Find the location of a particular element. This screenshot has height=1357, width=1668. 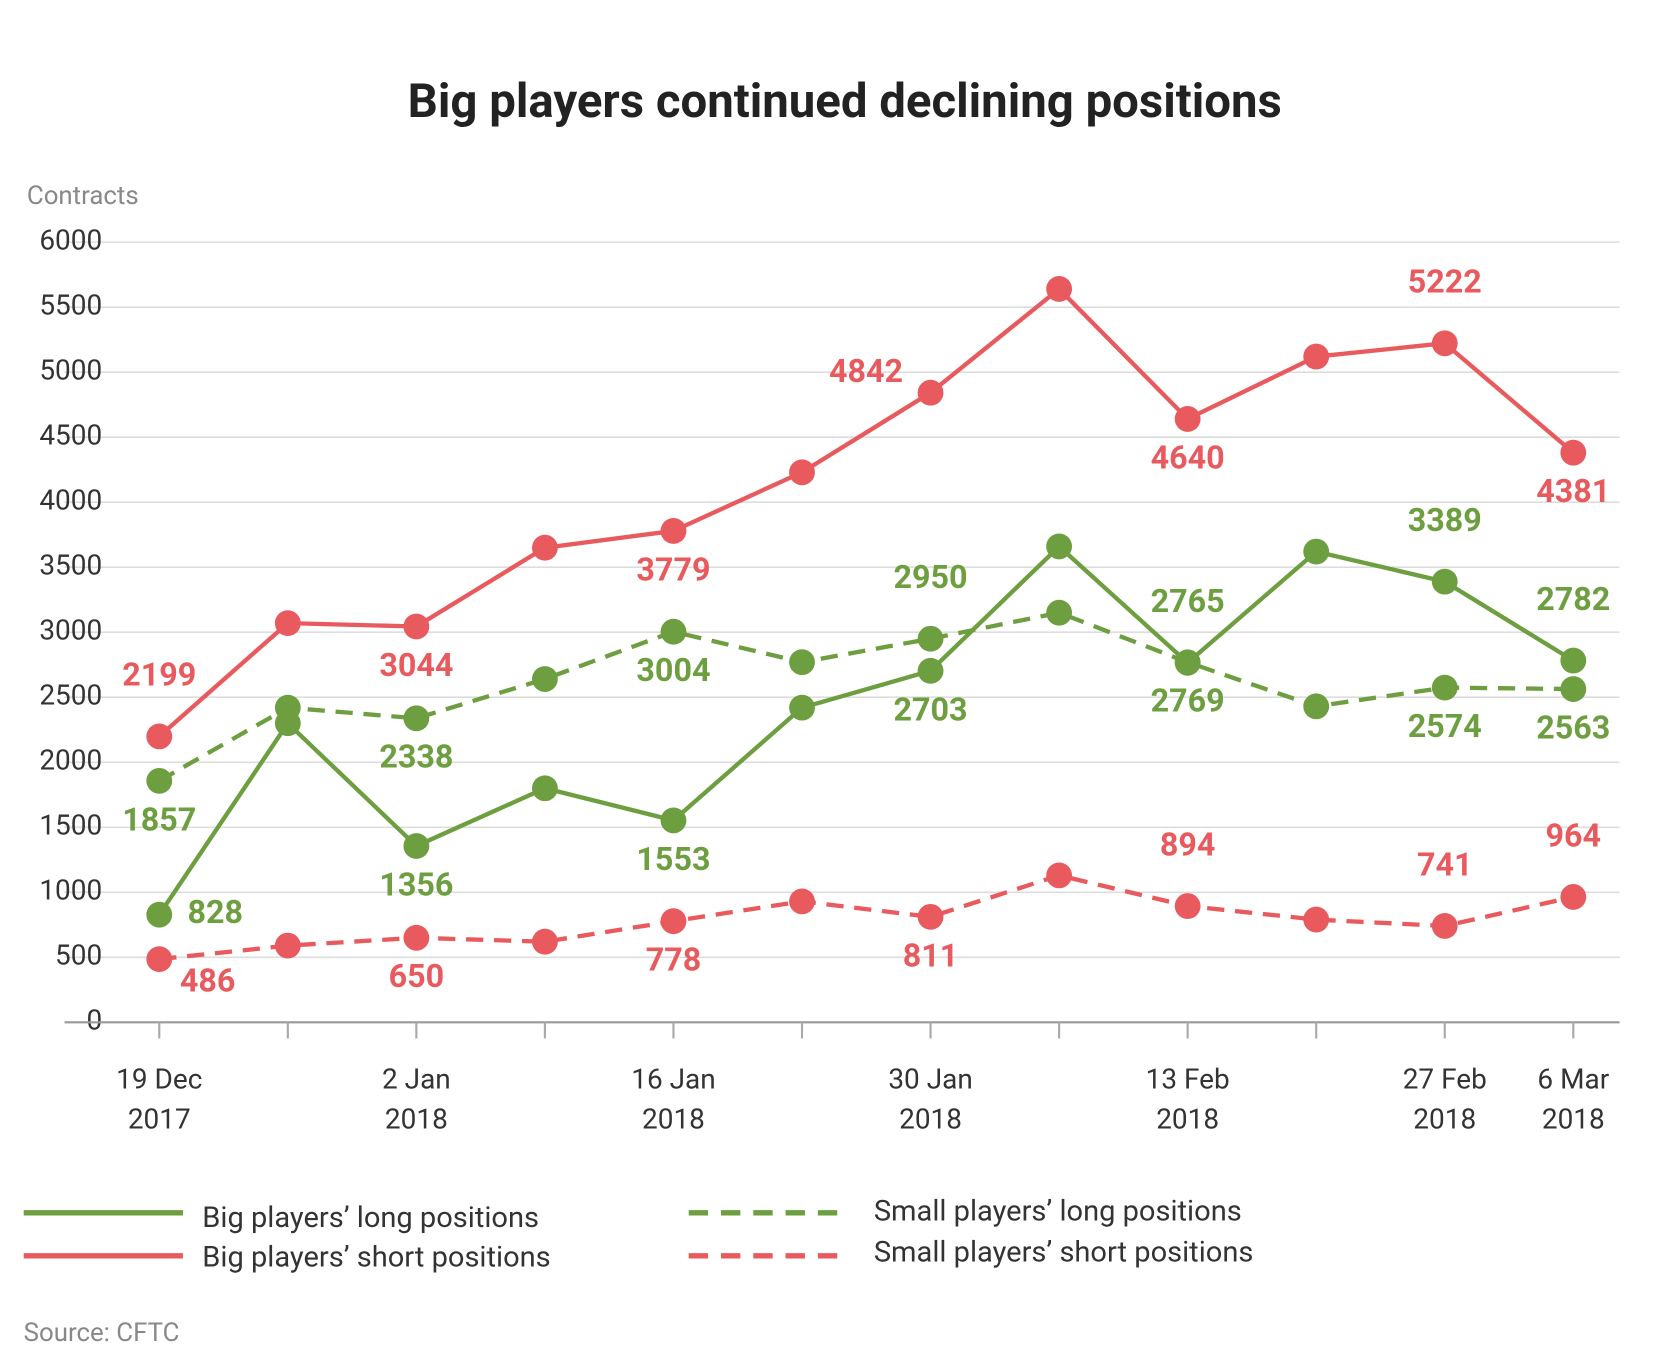

y-axis-title: Contracts is located at coordinates (83, 196).